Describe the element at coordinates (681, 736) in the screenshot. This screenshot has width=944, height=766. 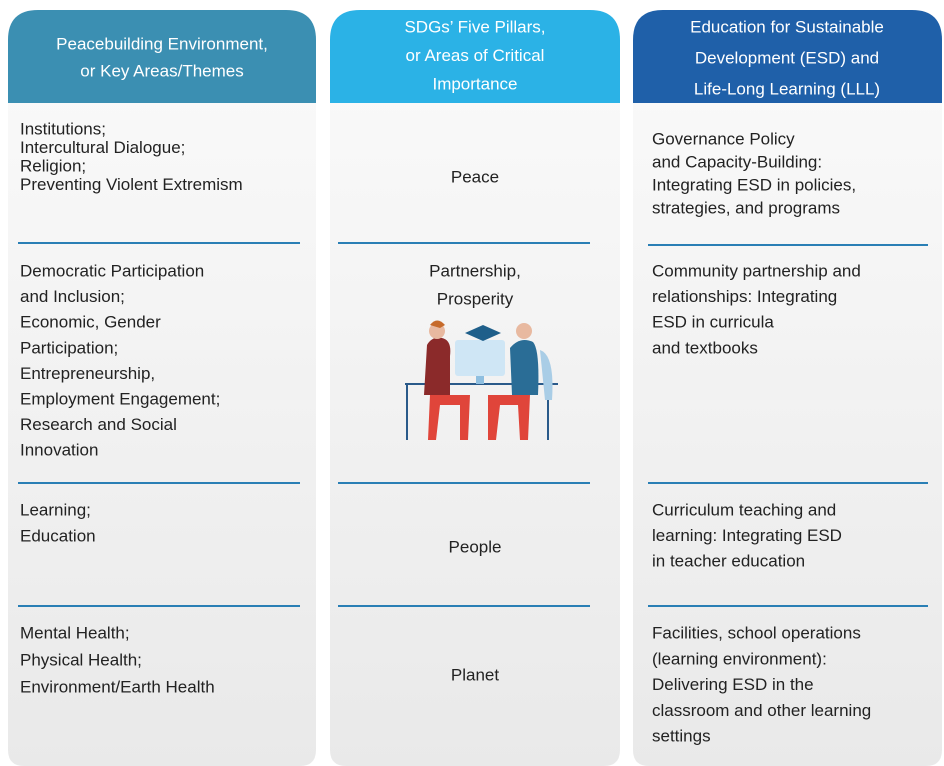
I see `cell-text: settings` at that location.